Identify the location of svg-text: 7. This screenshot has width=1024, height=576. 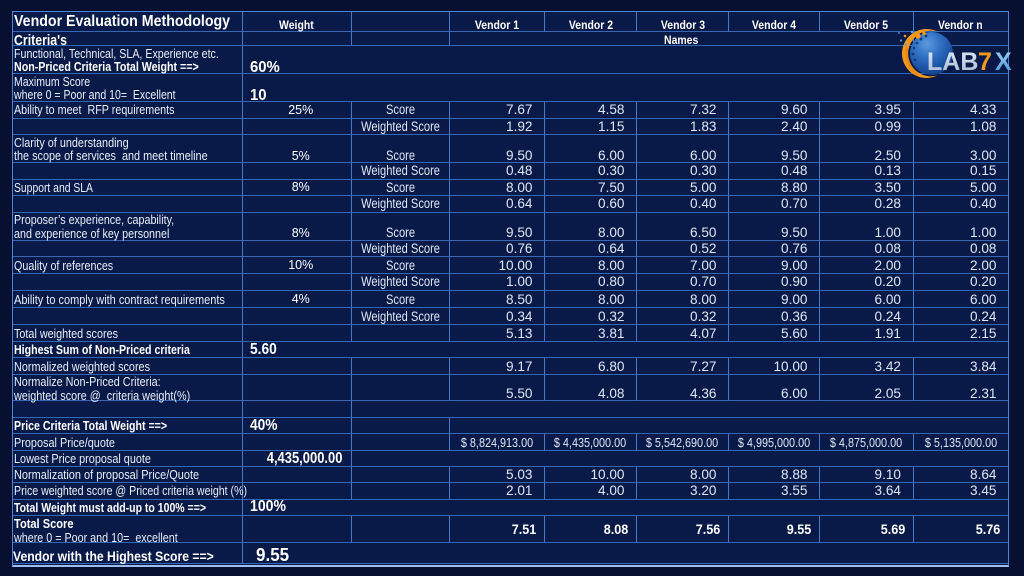
(985, 62).